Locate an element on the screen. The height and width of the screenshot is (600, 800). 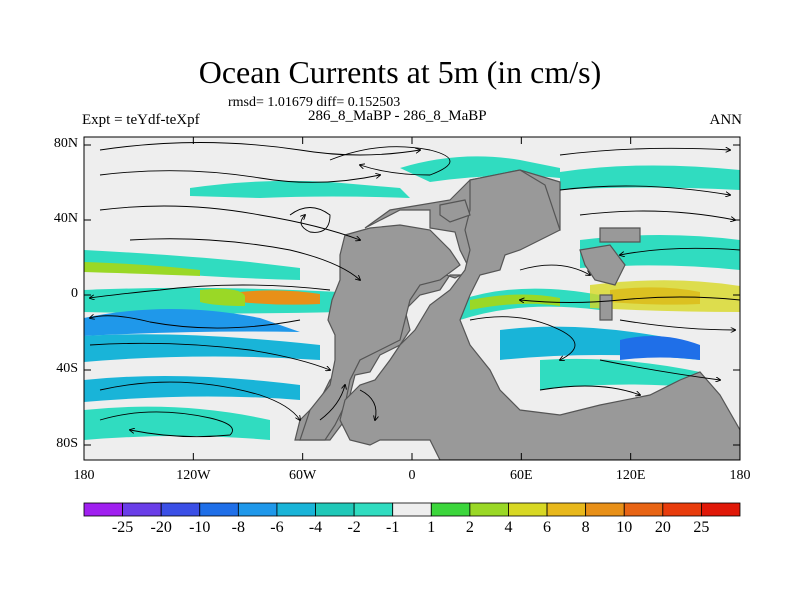
colorbar-label: 4 is located at coordinates (508, 527).